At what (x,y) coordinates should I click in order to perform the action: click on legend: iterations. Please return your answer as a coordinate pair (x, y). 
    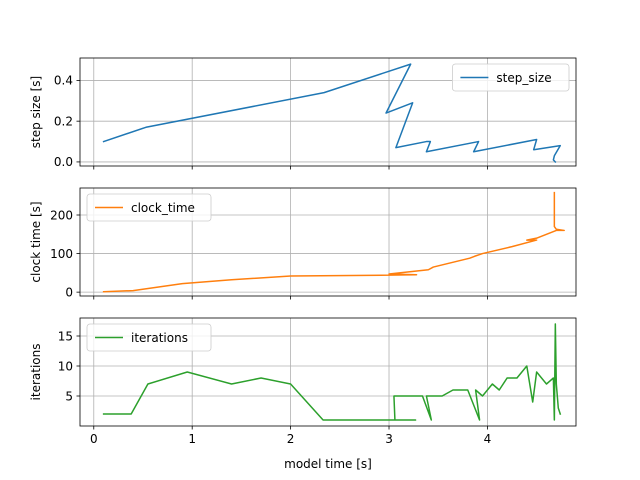
    Looking at the image, I should click on (149, 337).